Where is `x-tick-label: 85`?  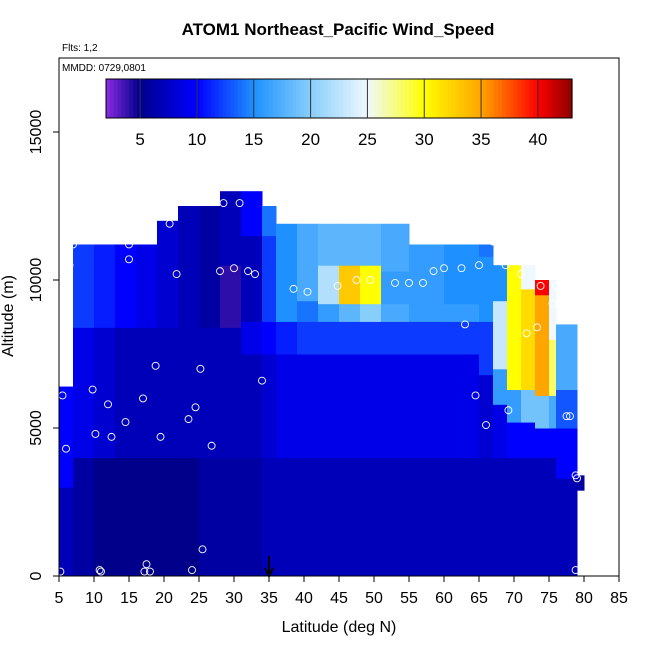
x-tick-label: 85 is located at coordinates (619, 598).